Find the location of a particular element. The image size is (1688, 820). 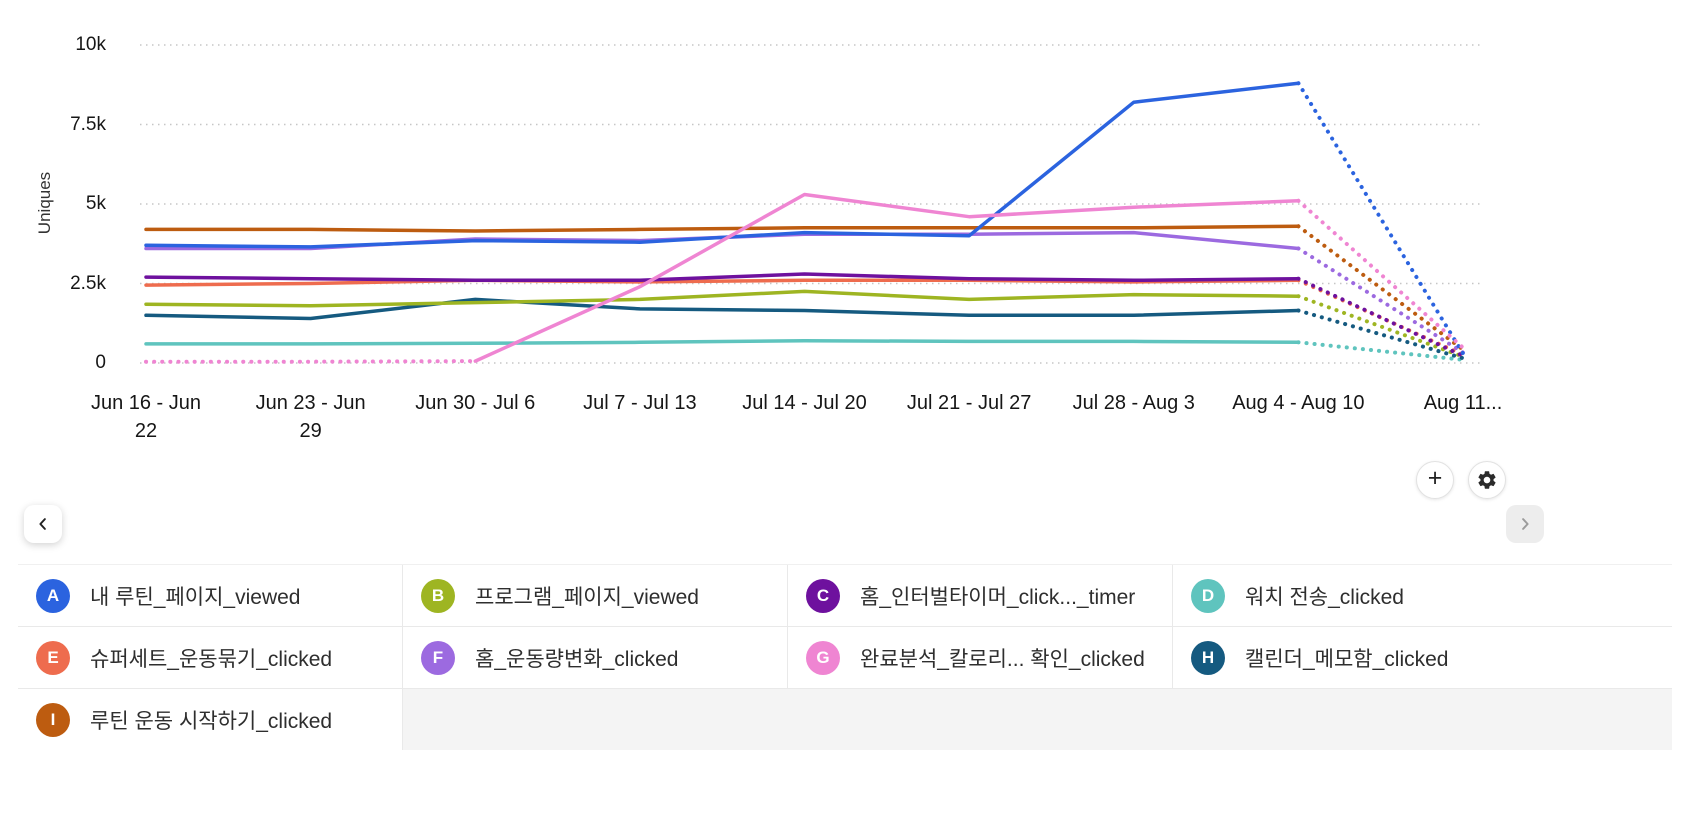

series-label: 루틴 운동 시작하기_clicked is located at coordinates (211, 721).